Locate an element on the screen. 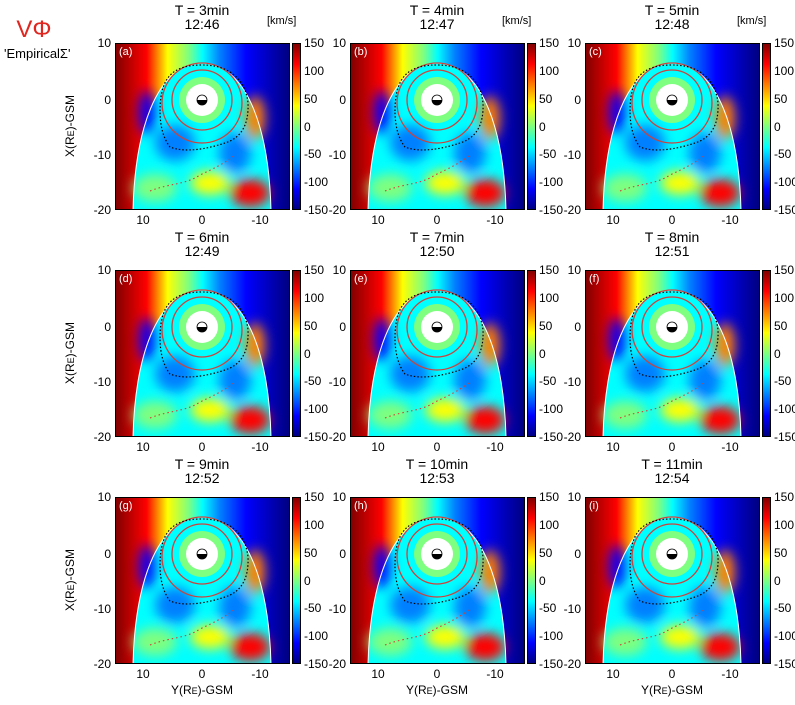  panel-time-offset: T = 11min is located at coordinates (672, 464).